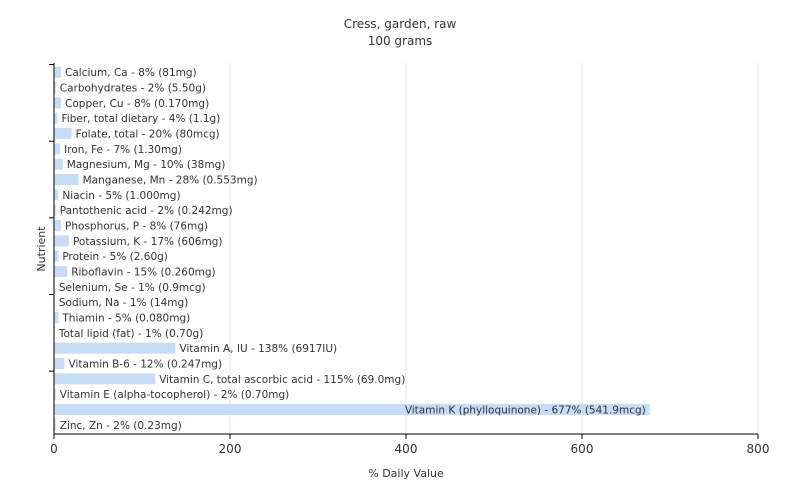  What do you see at coordinates (582, 449) in the screenshot?
I see `x-tick-label-3: 600` at bounding box center [582, 449].